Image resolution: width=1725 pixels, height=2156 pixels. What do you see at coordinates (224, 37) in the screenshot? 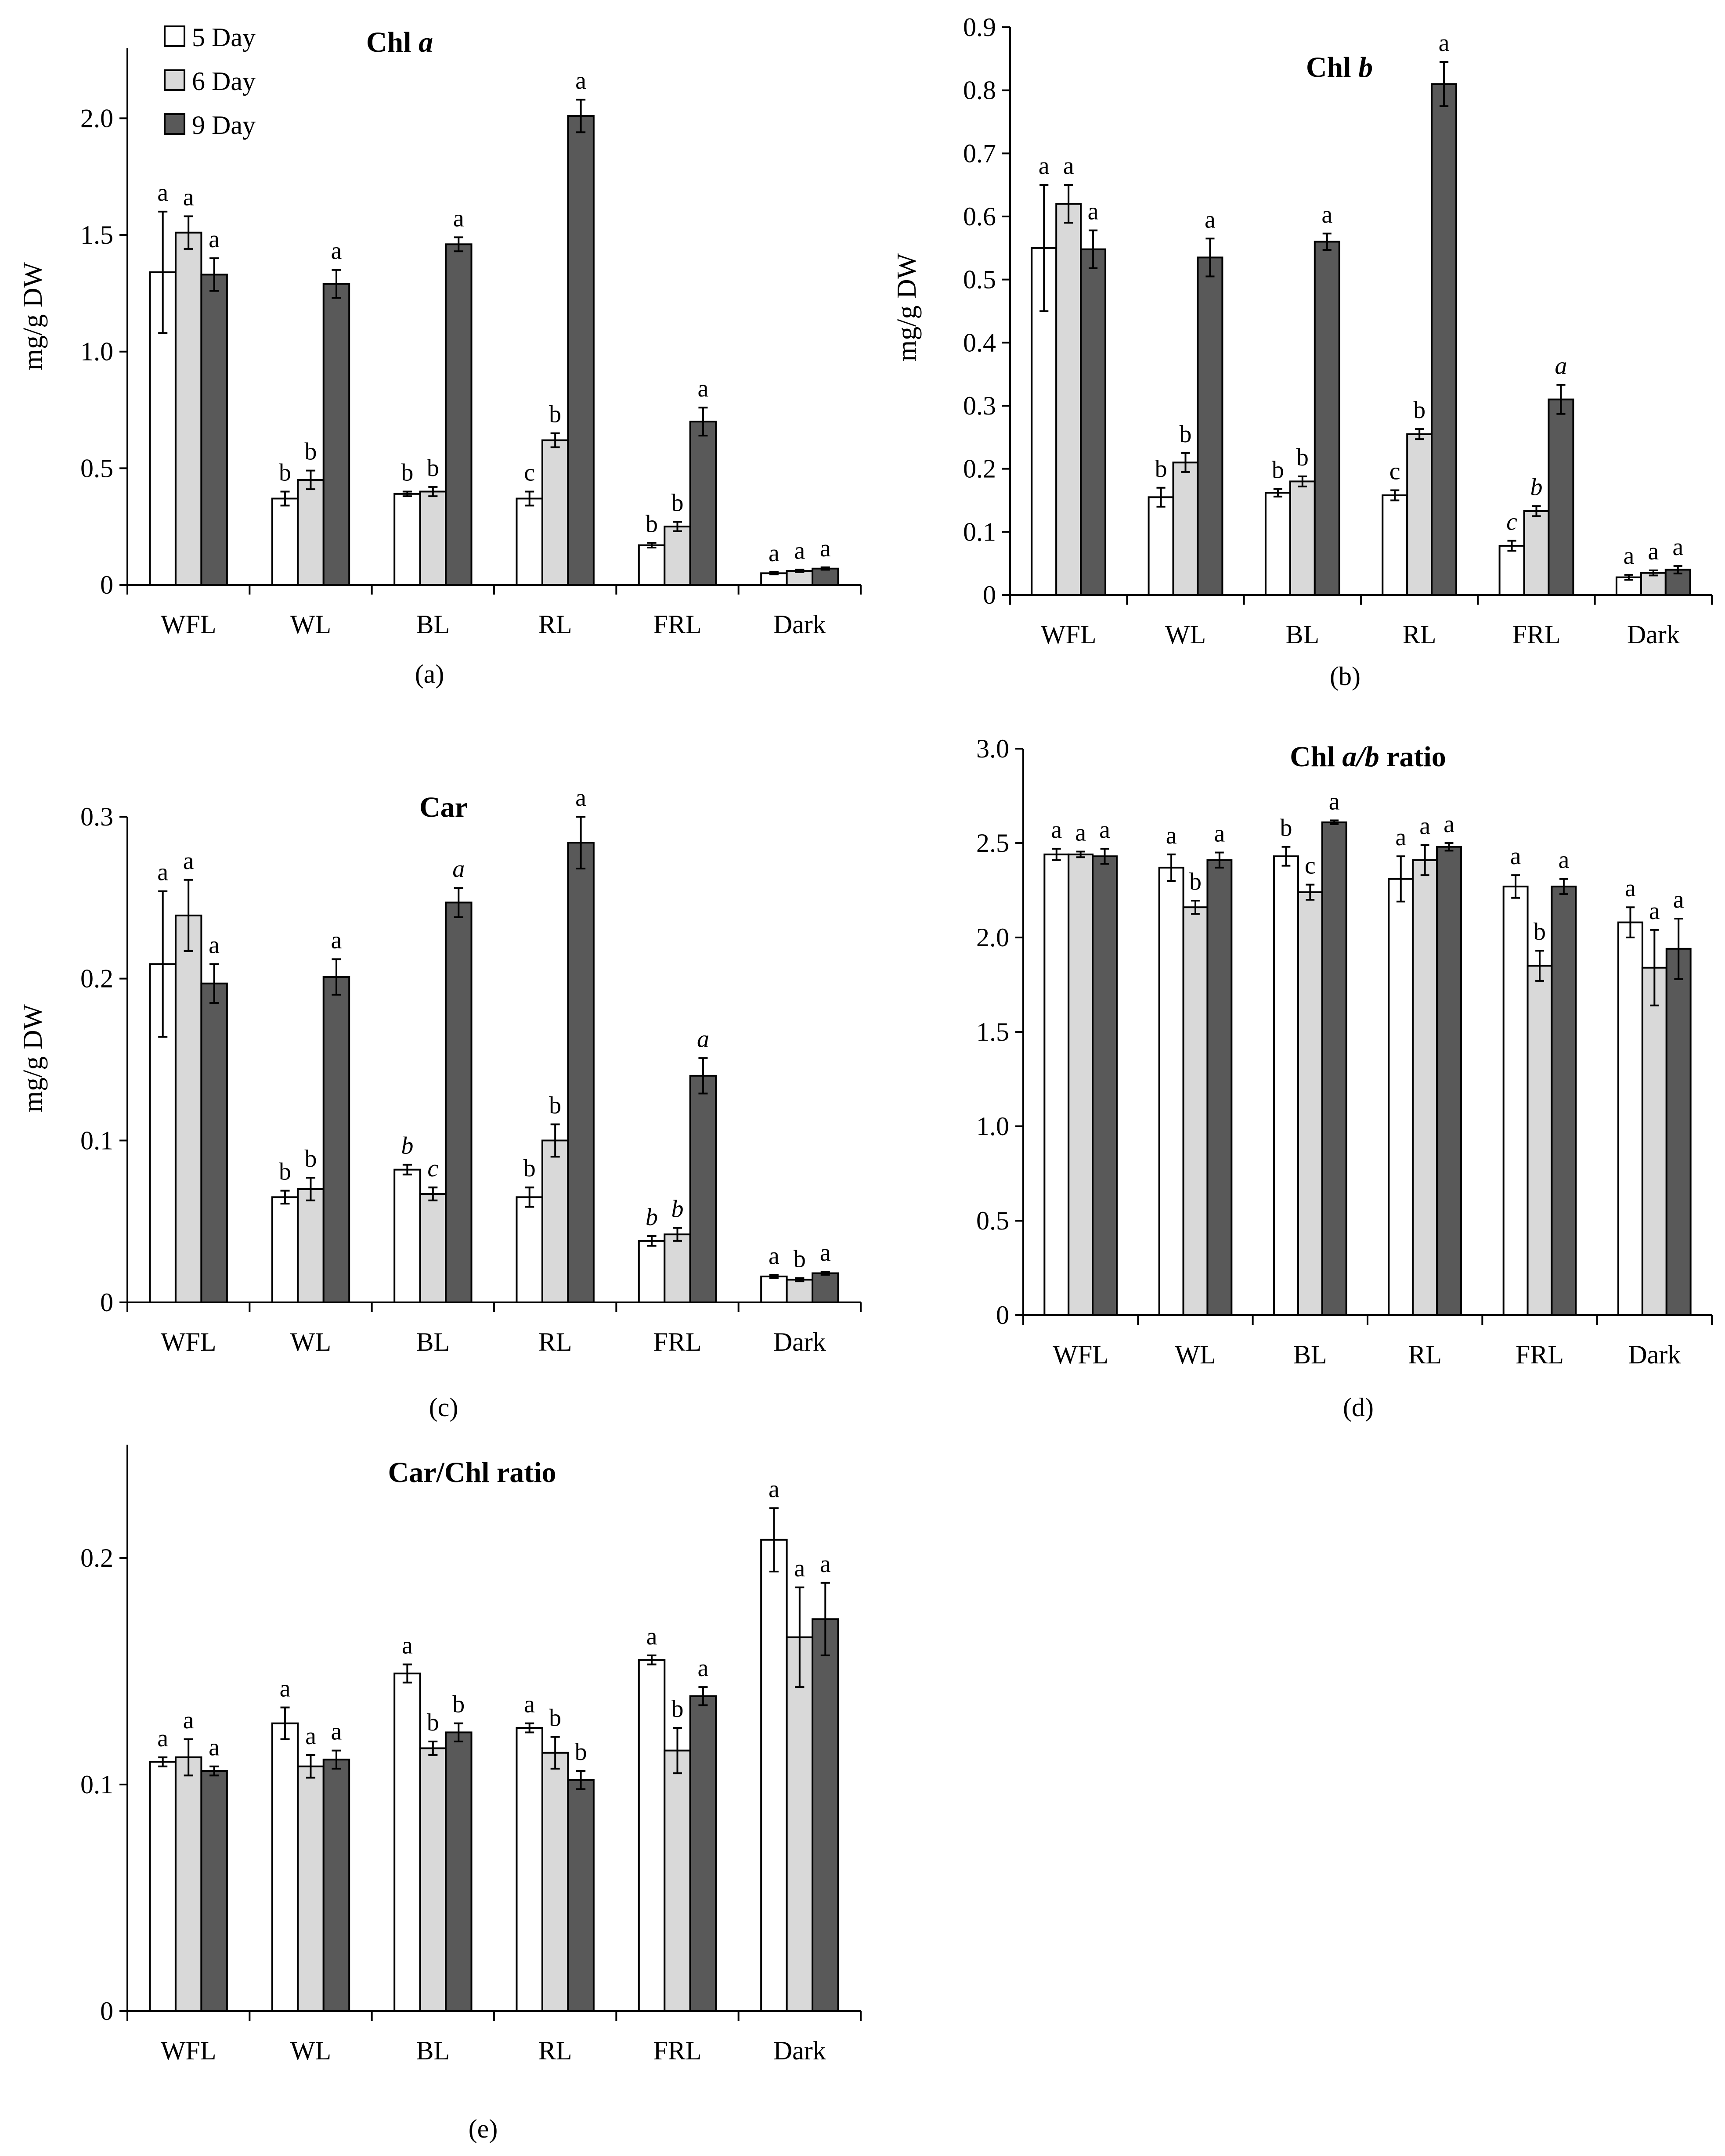
I see `legend-label: 5 Day` at bounding box center [224, 37].